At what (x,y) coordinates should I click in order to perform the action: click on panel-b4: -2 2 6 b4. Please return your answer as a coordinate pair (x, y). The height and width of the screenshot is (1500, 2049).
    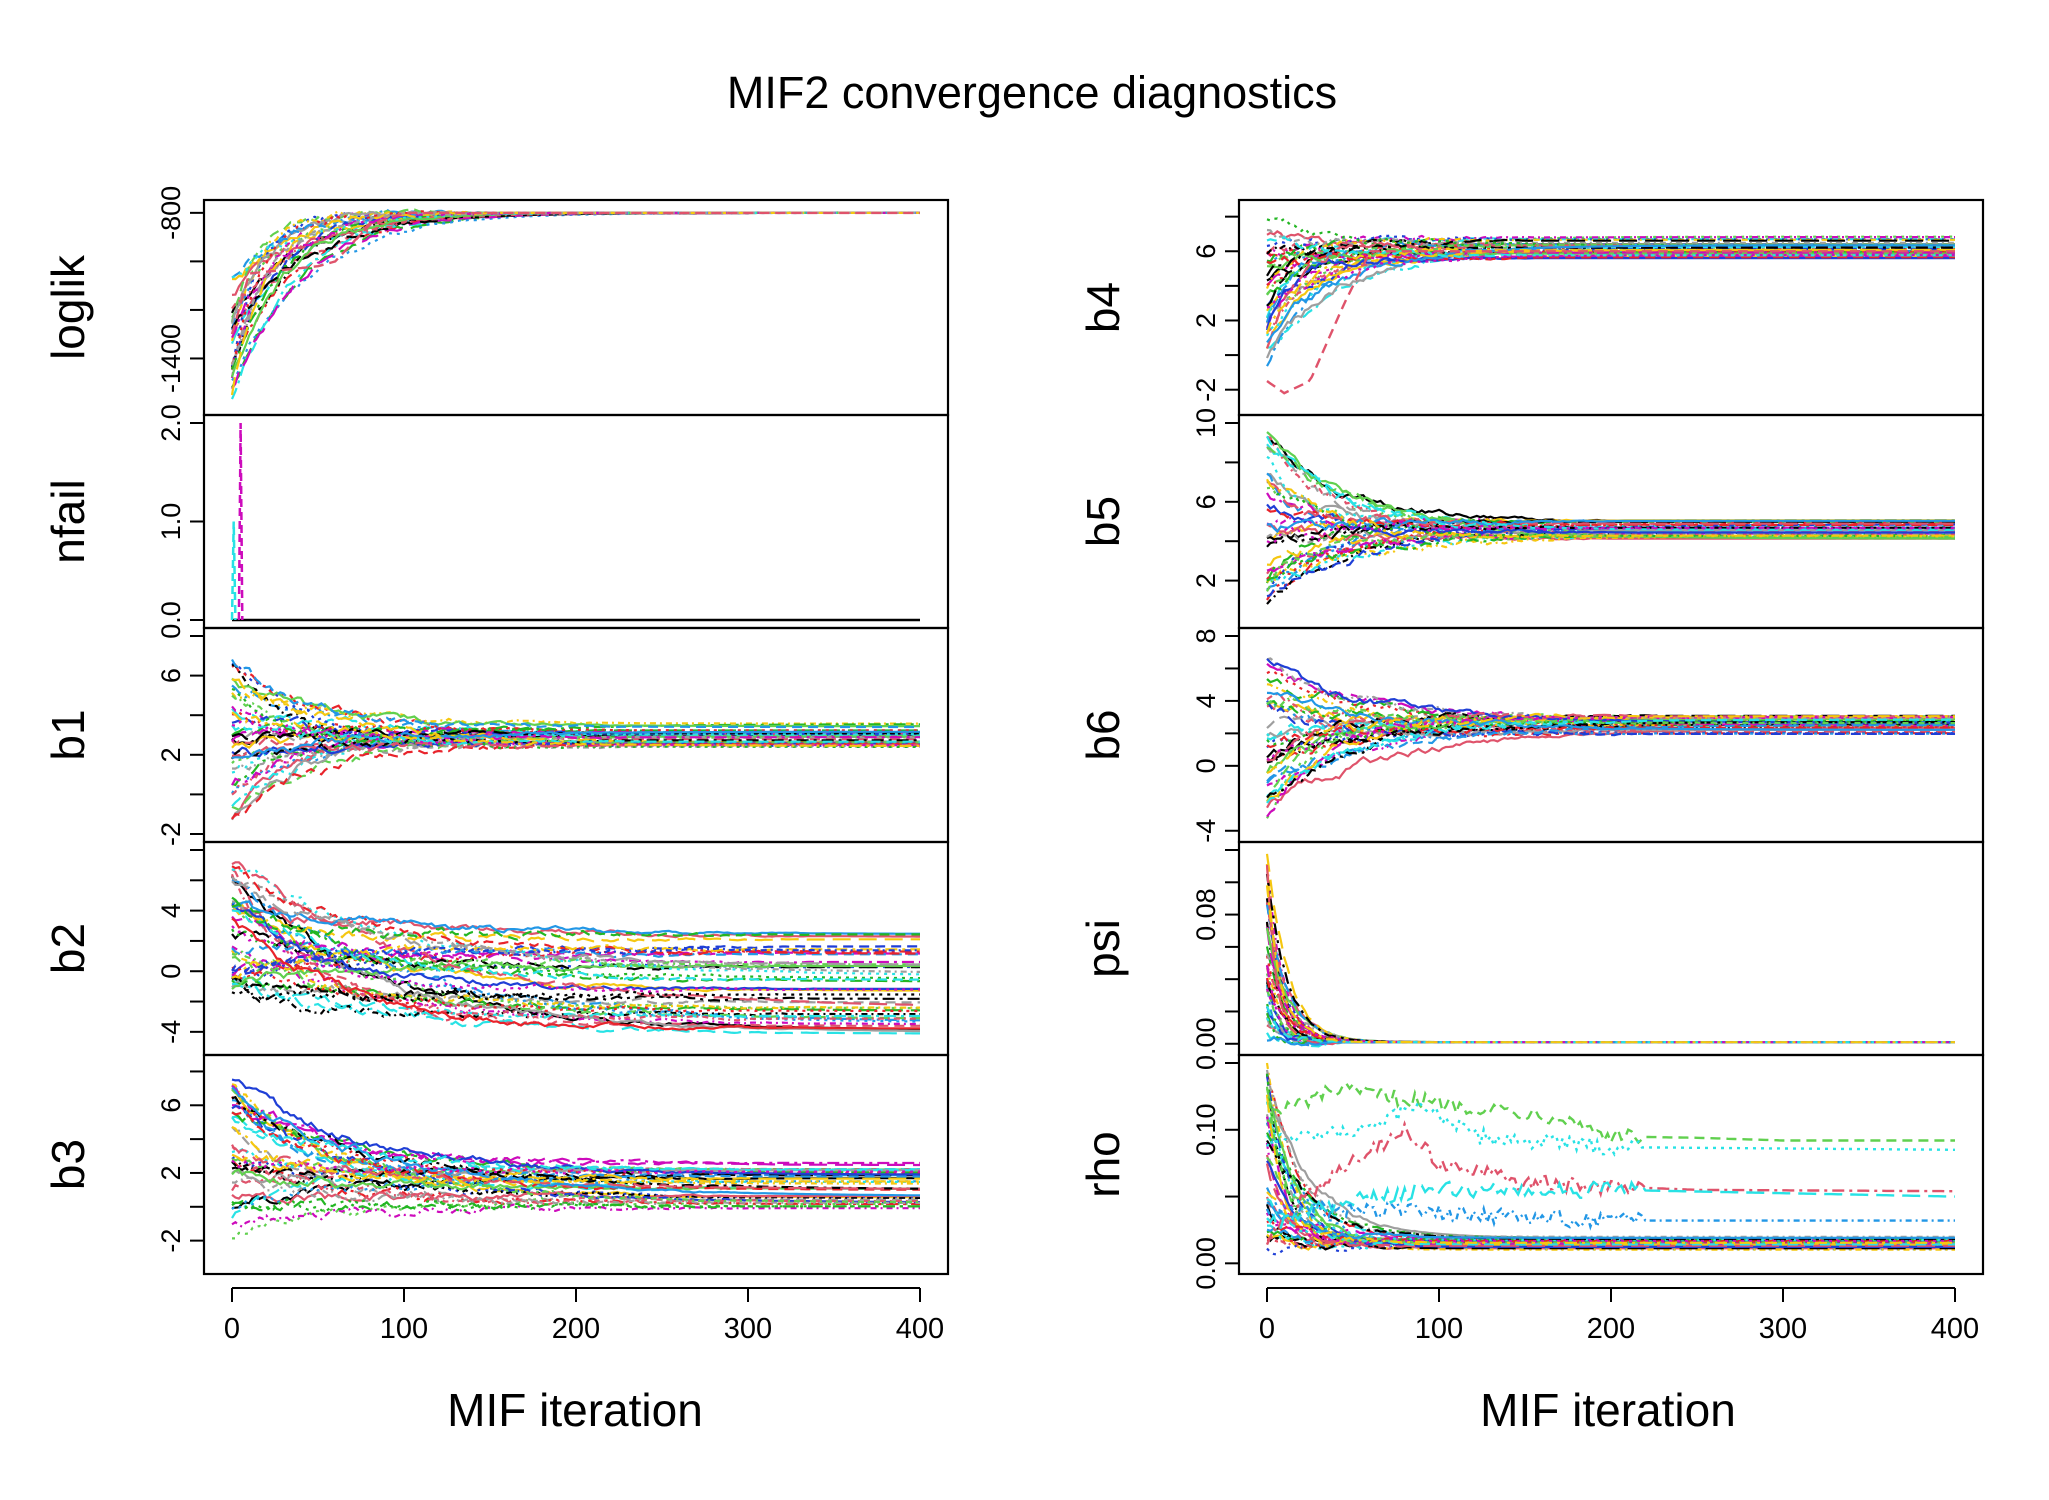
    Looking at the image, I should click on (1531, 307).